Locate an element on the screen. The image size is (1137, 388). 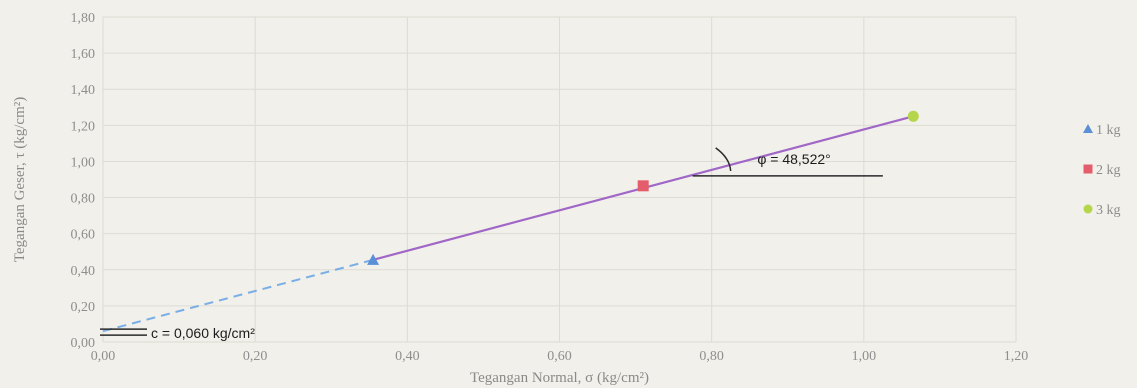
x-tick-label: 1,20 is located at coordinates (1016, 356).